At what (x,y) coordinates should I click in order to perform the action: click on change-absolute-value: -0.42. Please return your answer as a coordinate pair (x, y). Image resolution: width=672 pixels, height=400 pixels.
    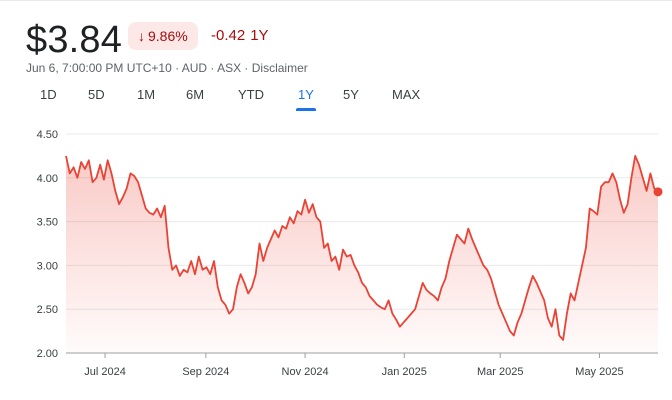
    Looking at the image, I should click on (228, 35).